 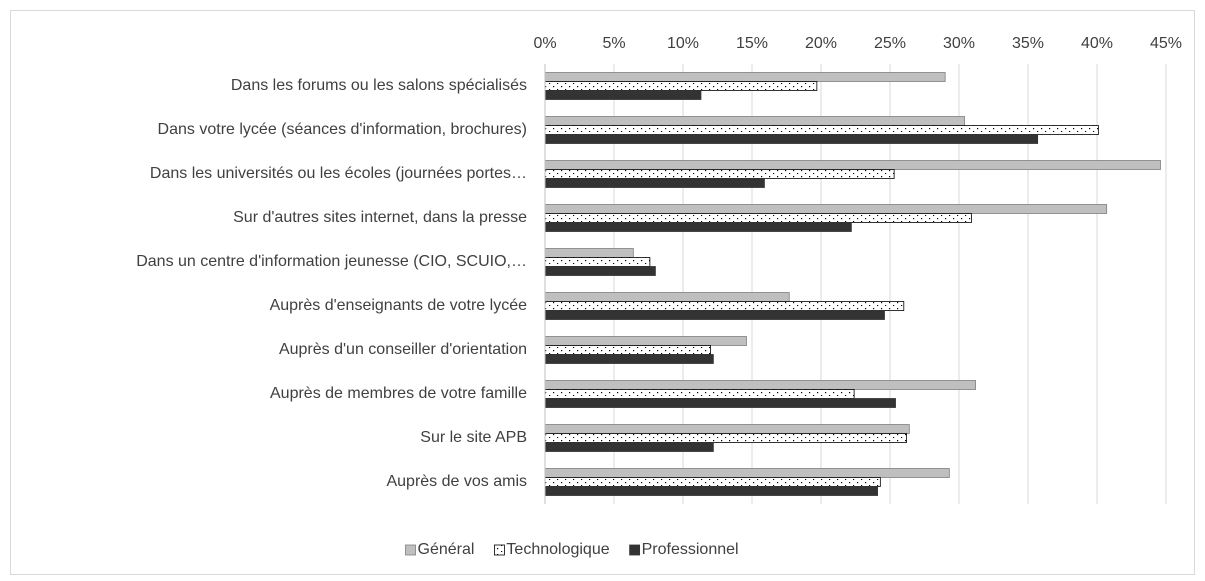 I want to click on category-label: Sur le site APB, so click(x=473, y=437).